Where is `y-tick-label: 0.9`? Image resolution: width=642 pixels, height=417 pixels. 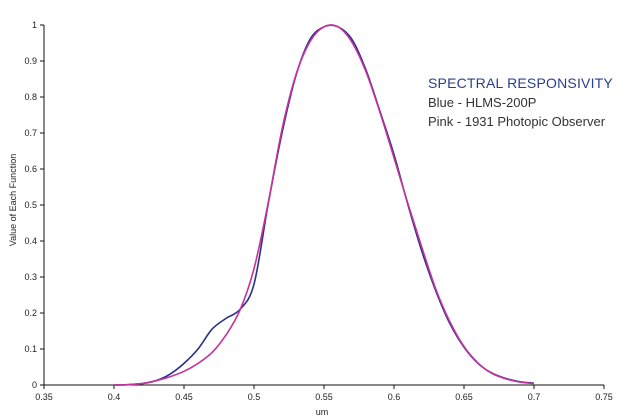
y-tick-label: 0.9 is located at coordinates (30, 61).